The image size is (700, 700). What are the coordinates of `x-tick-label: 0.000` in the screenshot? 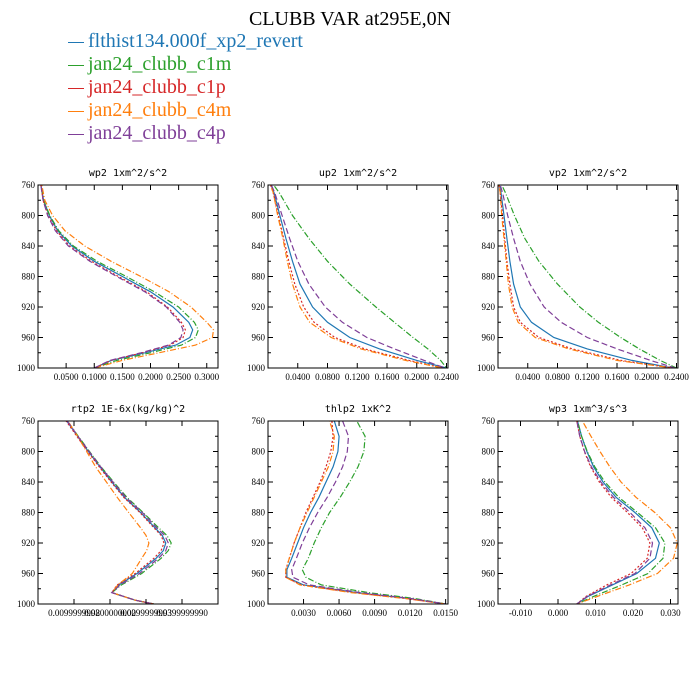 It's located at (558, 613).